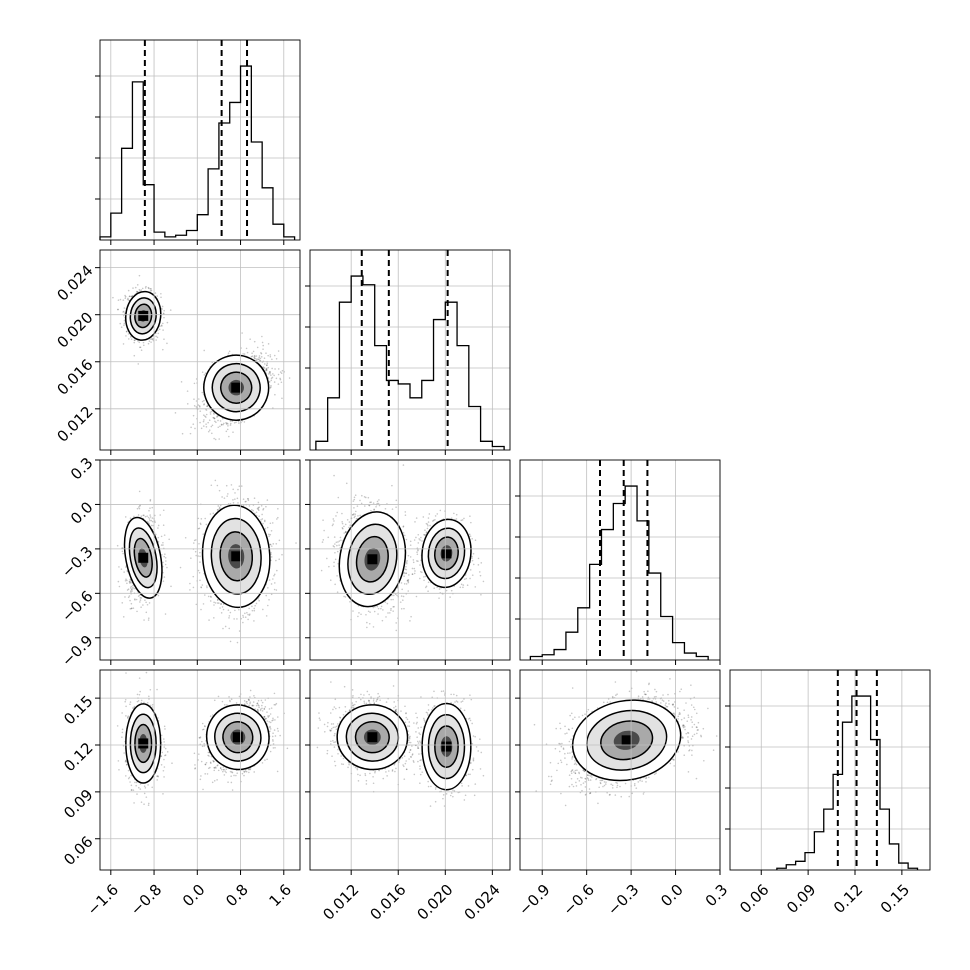  Describe the element at coordinates (143, 315) in the screenshot. I see `density-peak` at that location.